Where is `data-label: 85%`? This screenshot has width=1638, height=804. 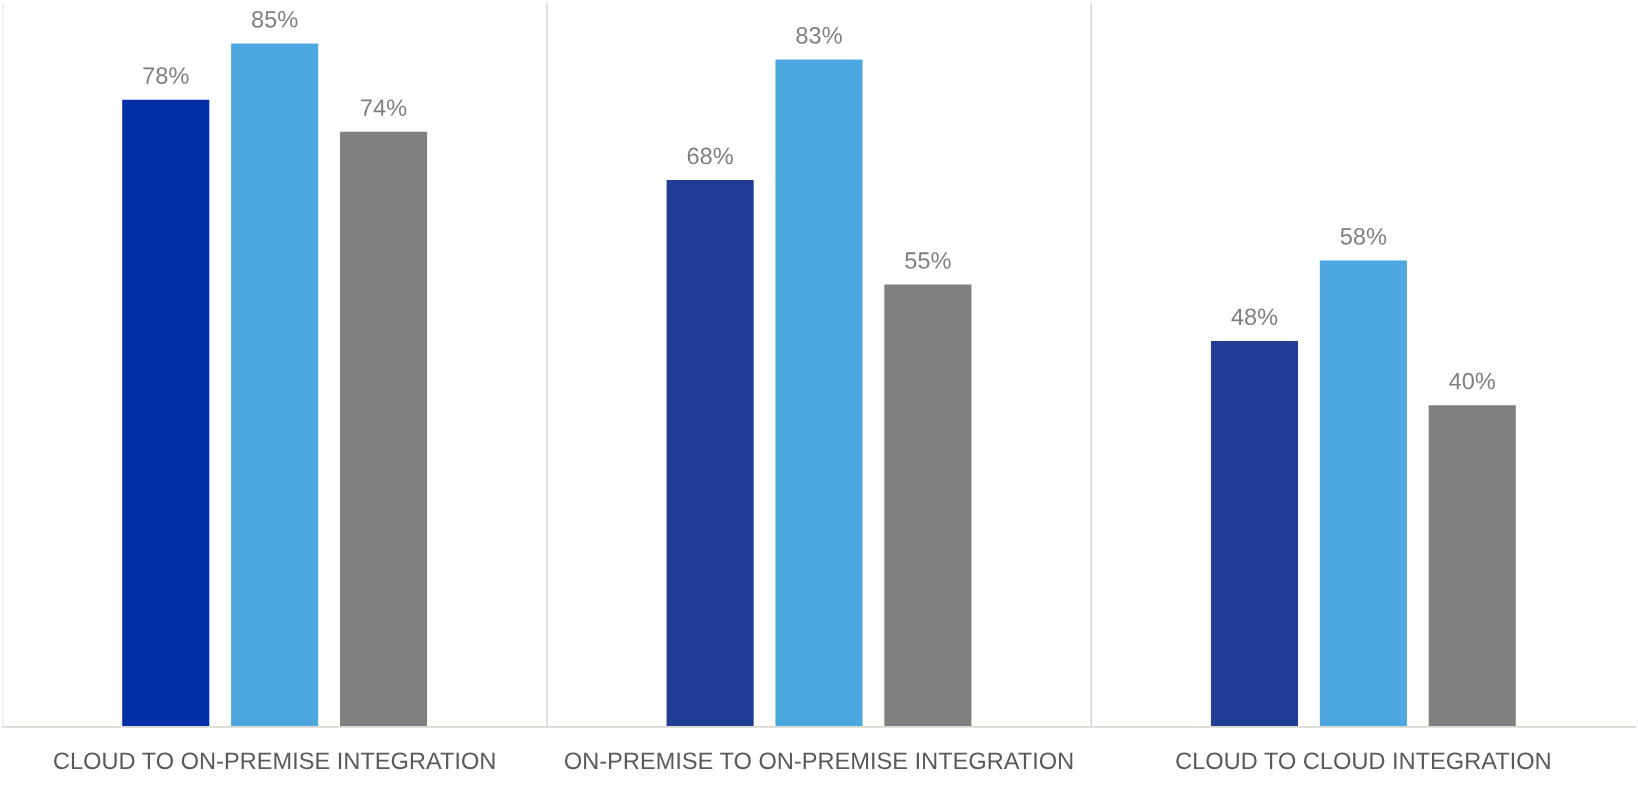
data-label: 85% is located at coordinates (275, 19).